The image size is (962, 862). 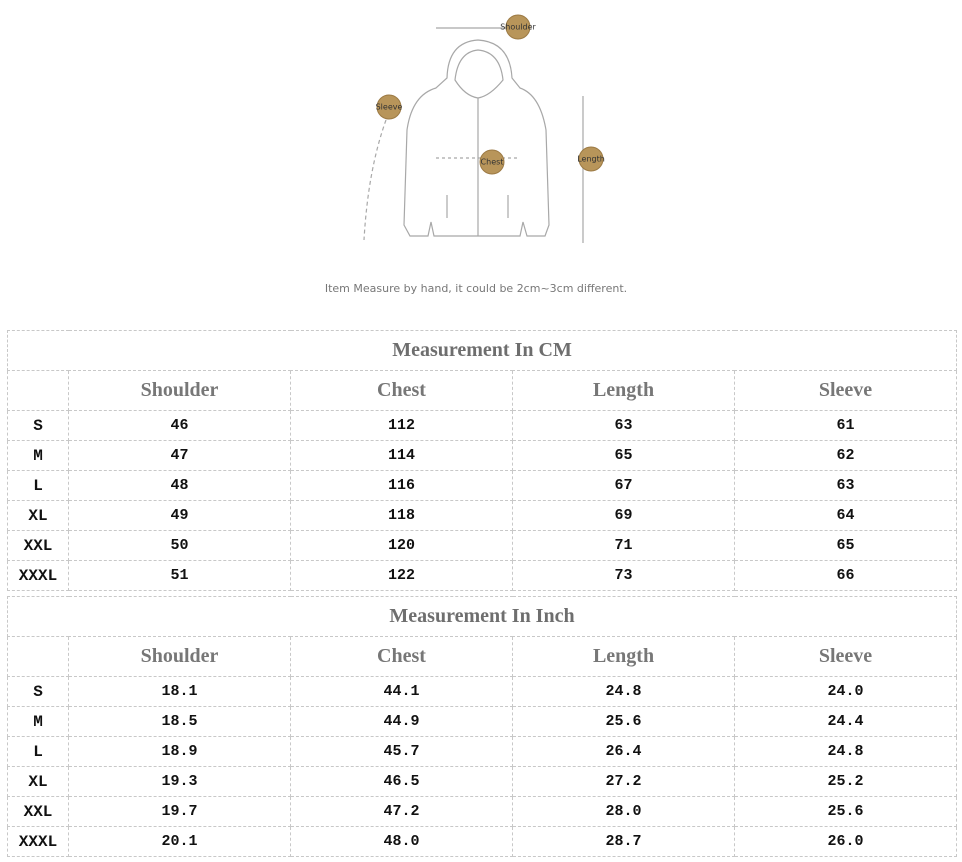 What do you see at coordinates (845, 515) in the screenshot?
I see `value-cell: 64` at bounding box center [845, 515].